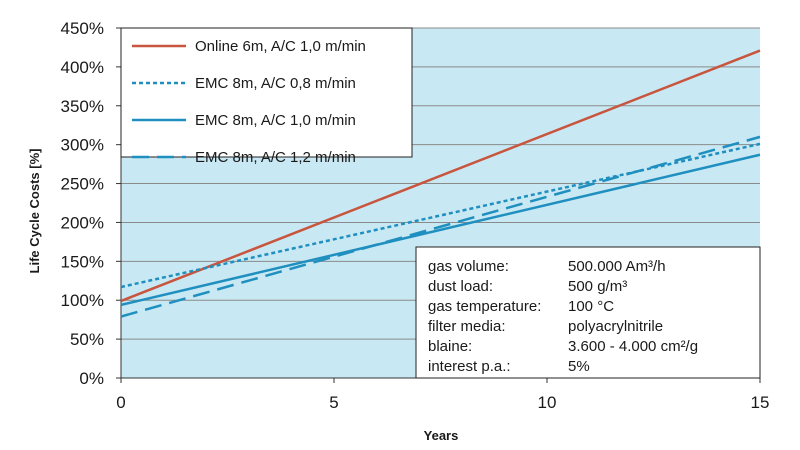 Image resolution: width=800 pixels, height=450 pixels. What do you see at coordinates (82, 300) in the screenshot?
I see `y-tick-label-2: 100%` at bounding box center [82, 300].